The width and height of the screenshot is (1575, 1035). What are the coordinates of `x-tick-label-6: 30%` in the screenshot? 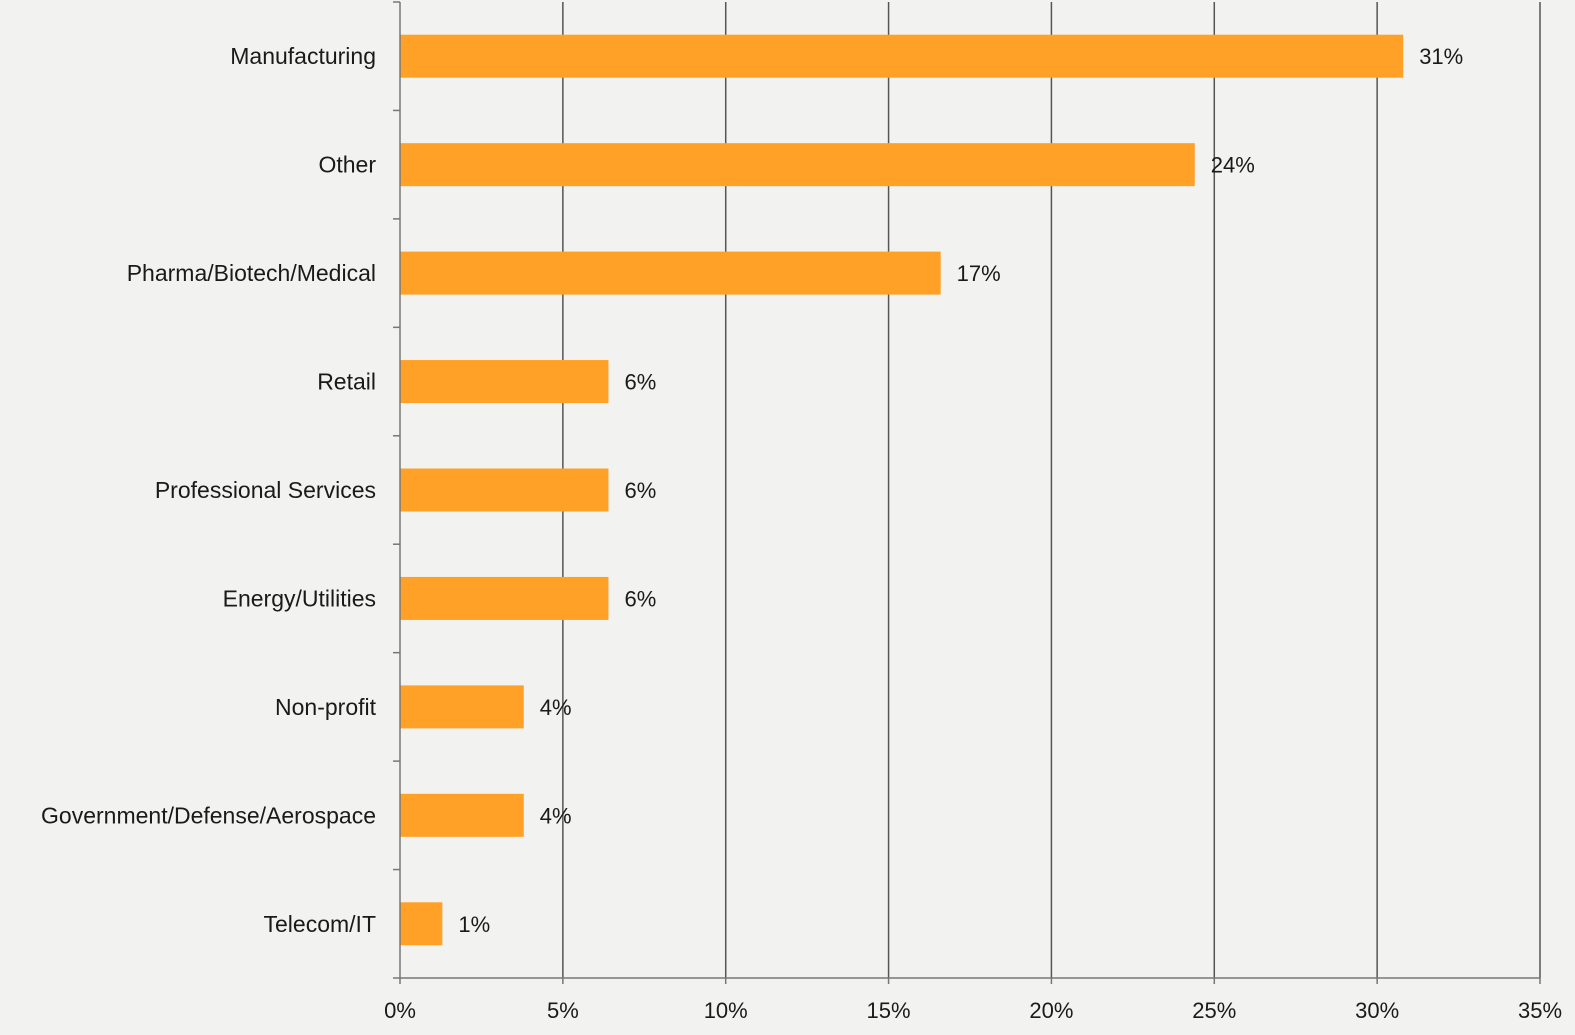 It's located at (1377, 1010).